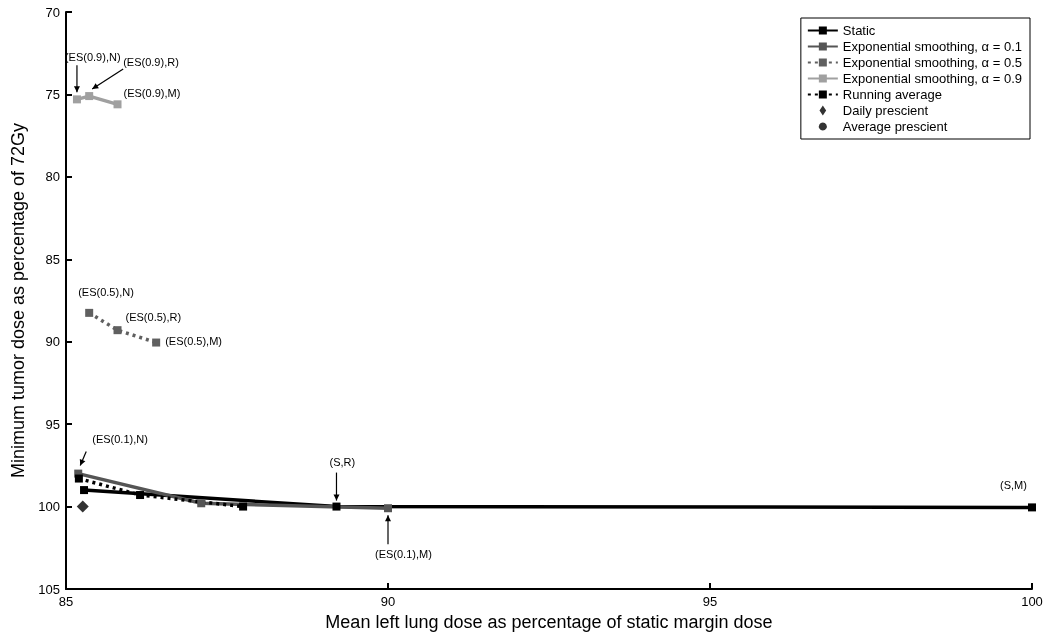  What do you see at coordinates (932, 78) in the screenshot?
I see `legend-label: Exponential smoothing, α = 0.9` at bounding box center [932, 78].